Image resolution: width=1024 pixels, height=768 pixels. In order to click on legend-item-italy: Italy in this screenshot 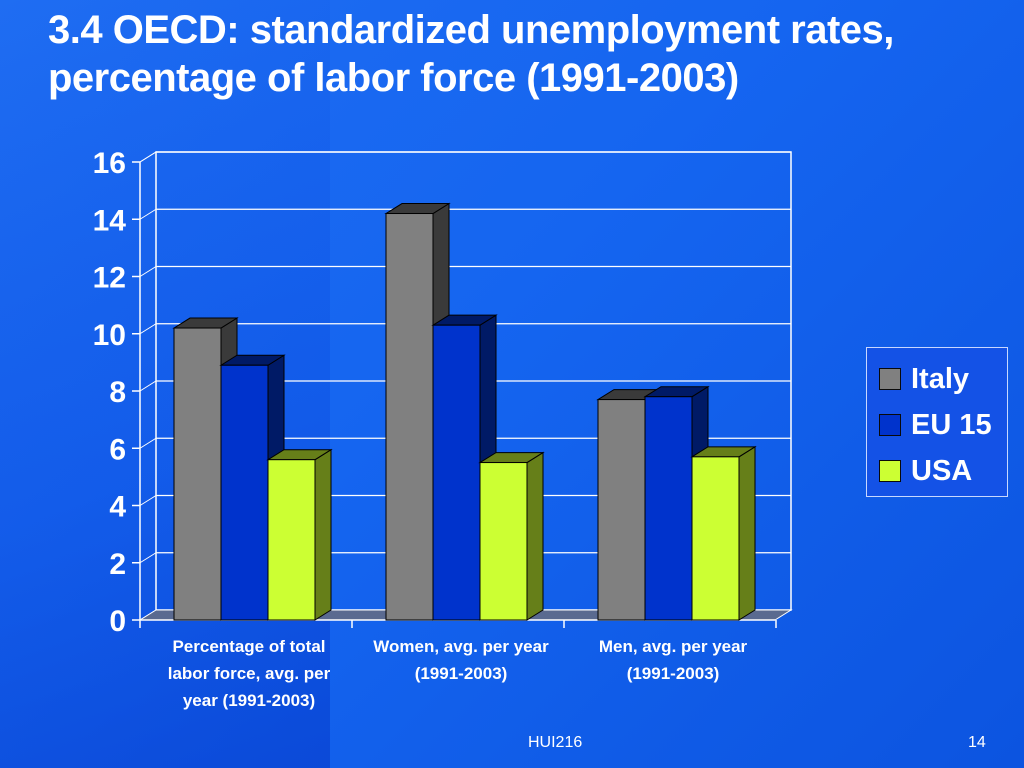, I will do `click(943, 379)`.